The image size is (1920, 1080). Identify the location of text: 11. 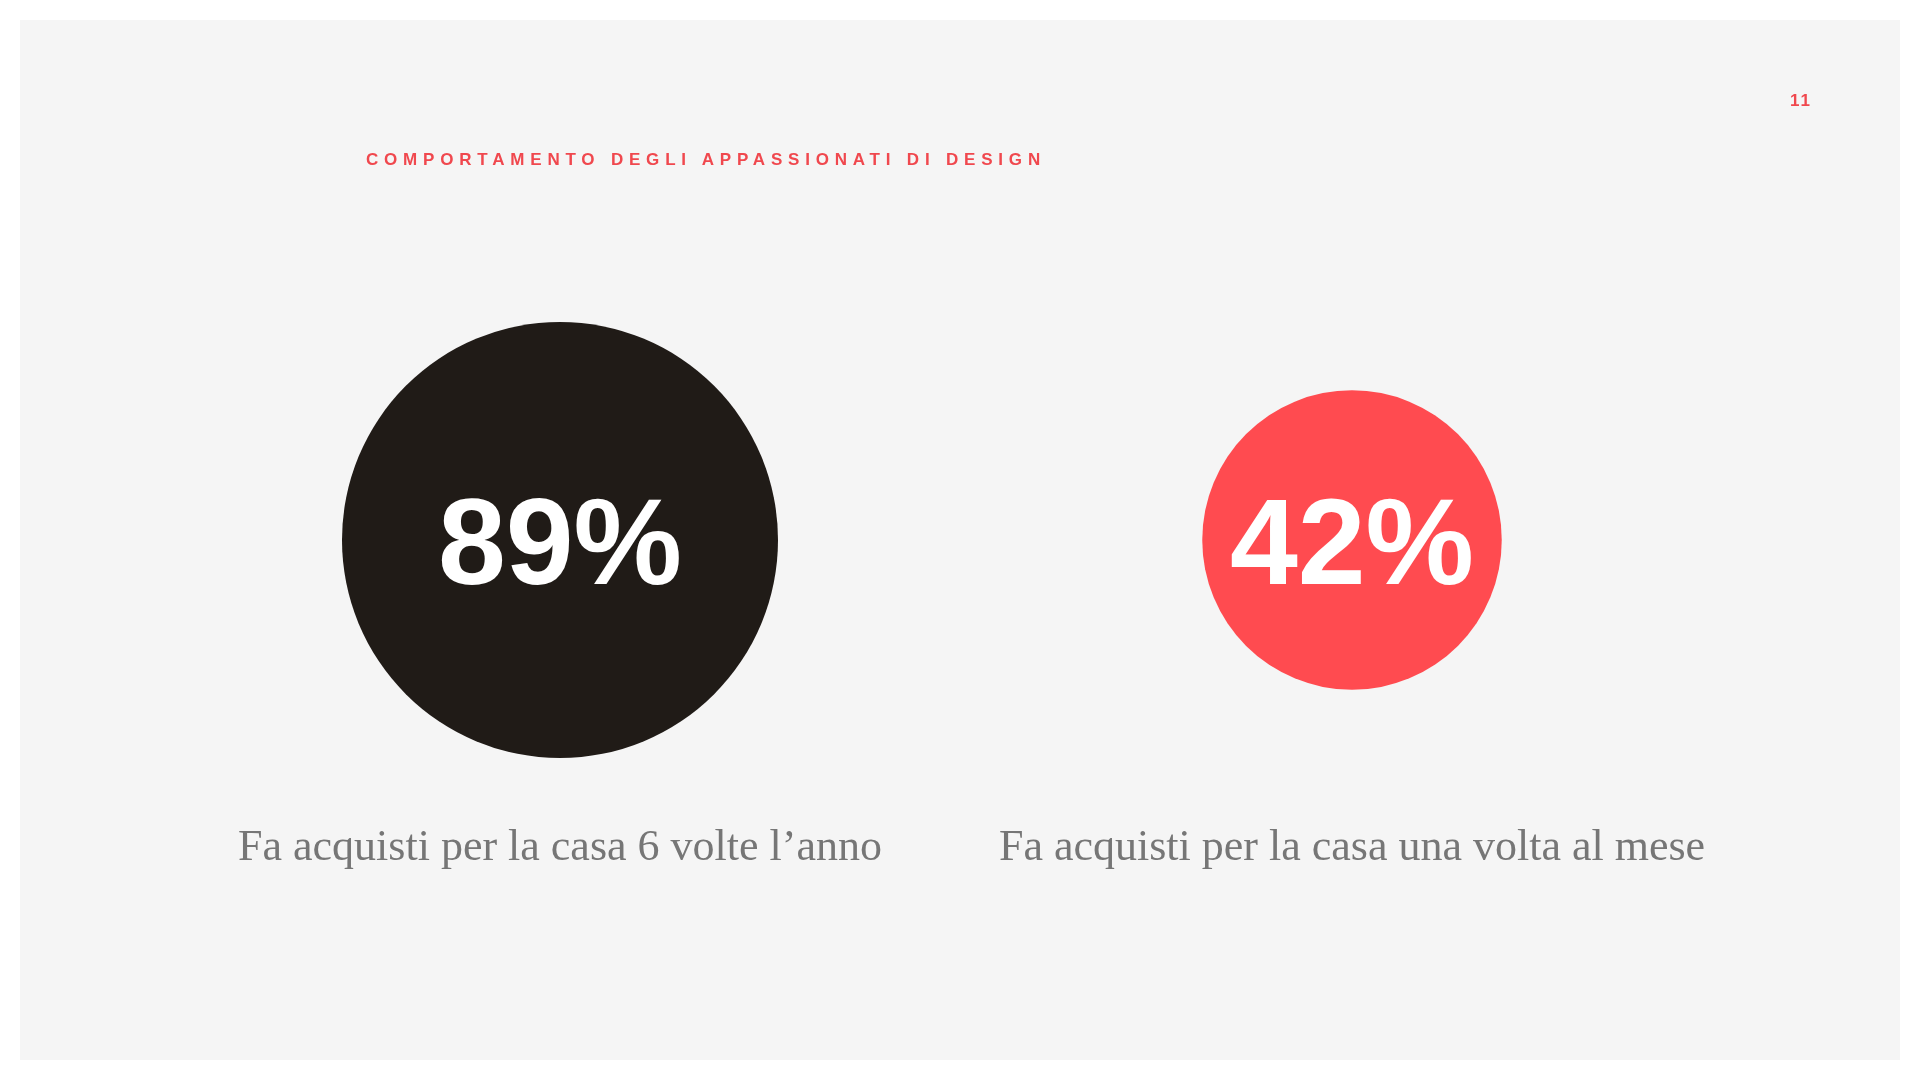
(1801, 101).